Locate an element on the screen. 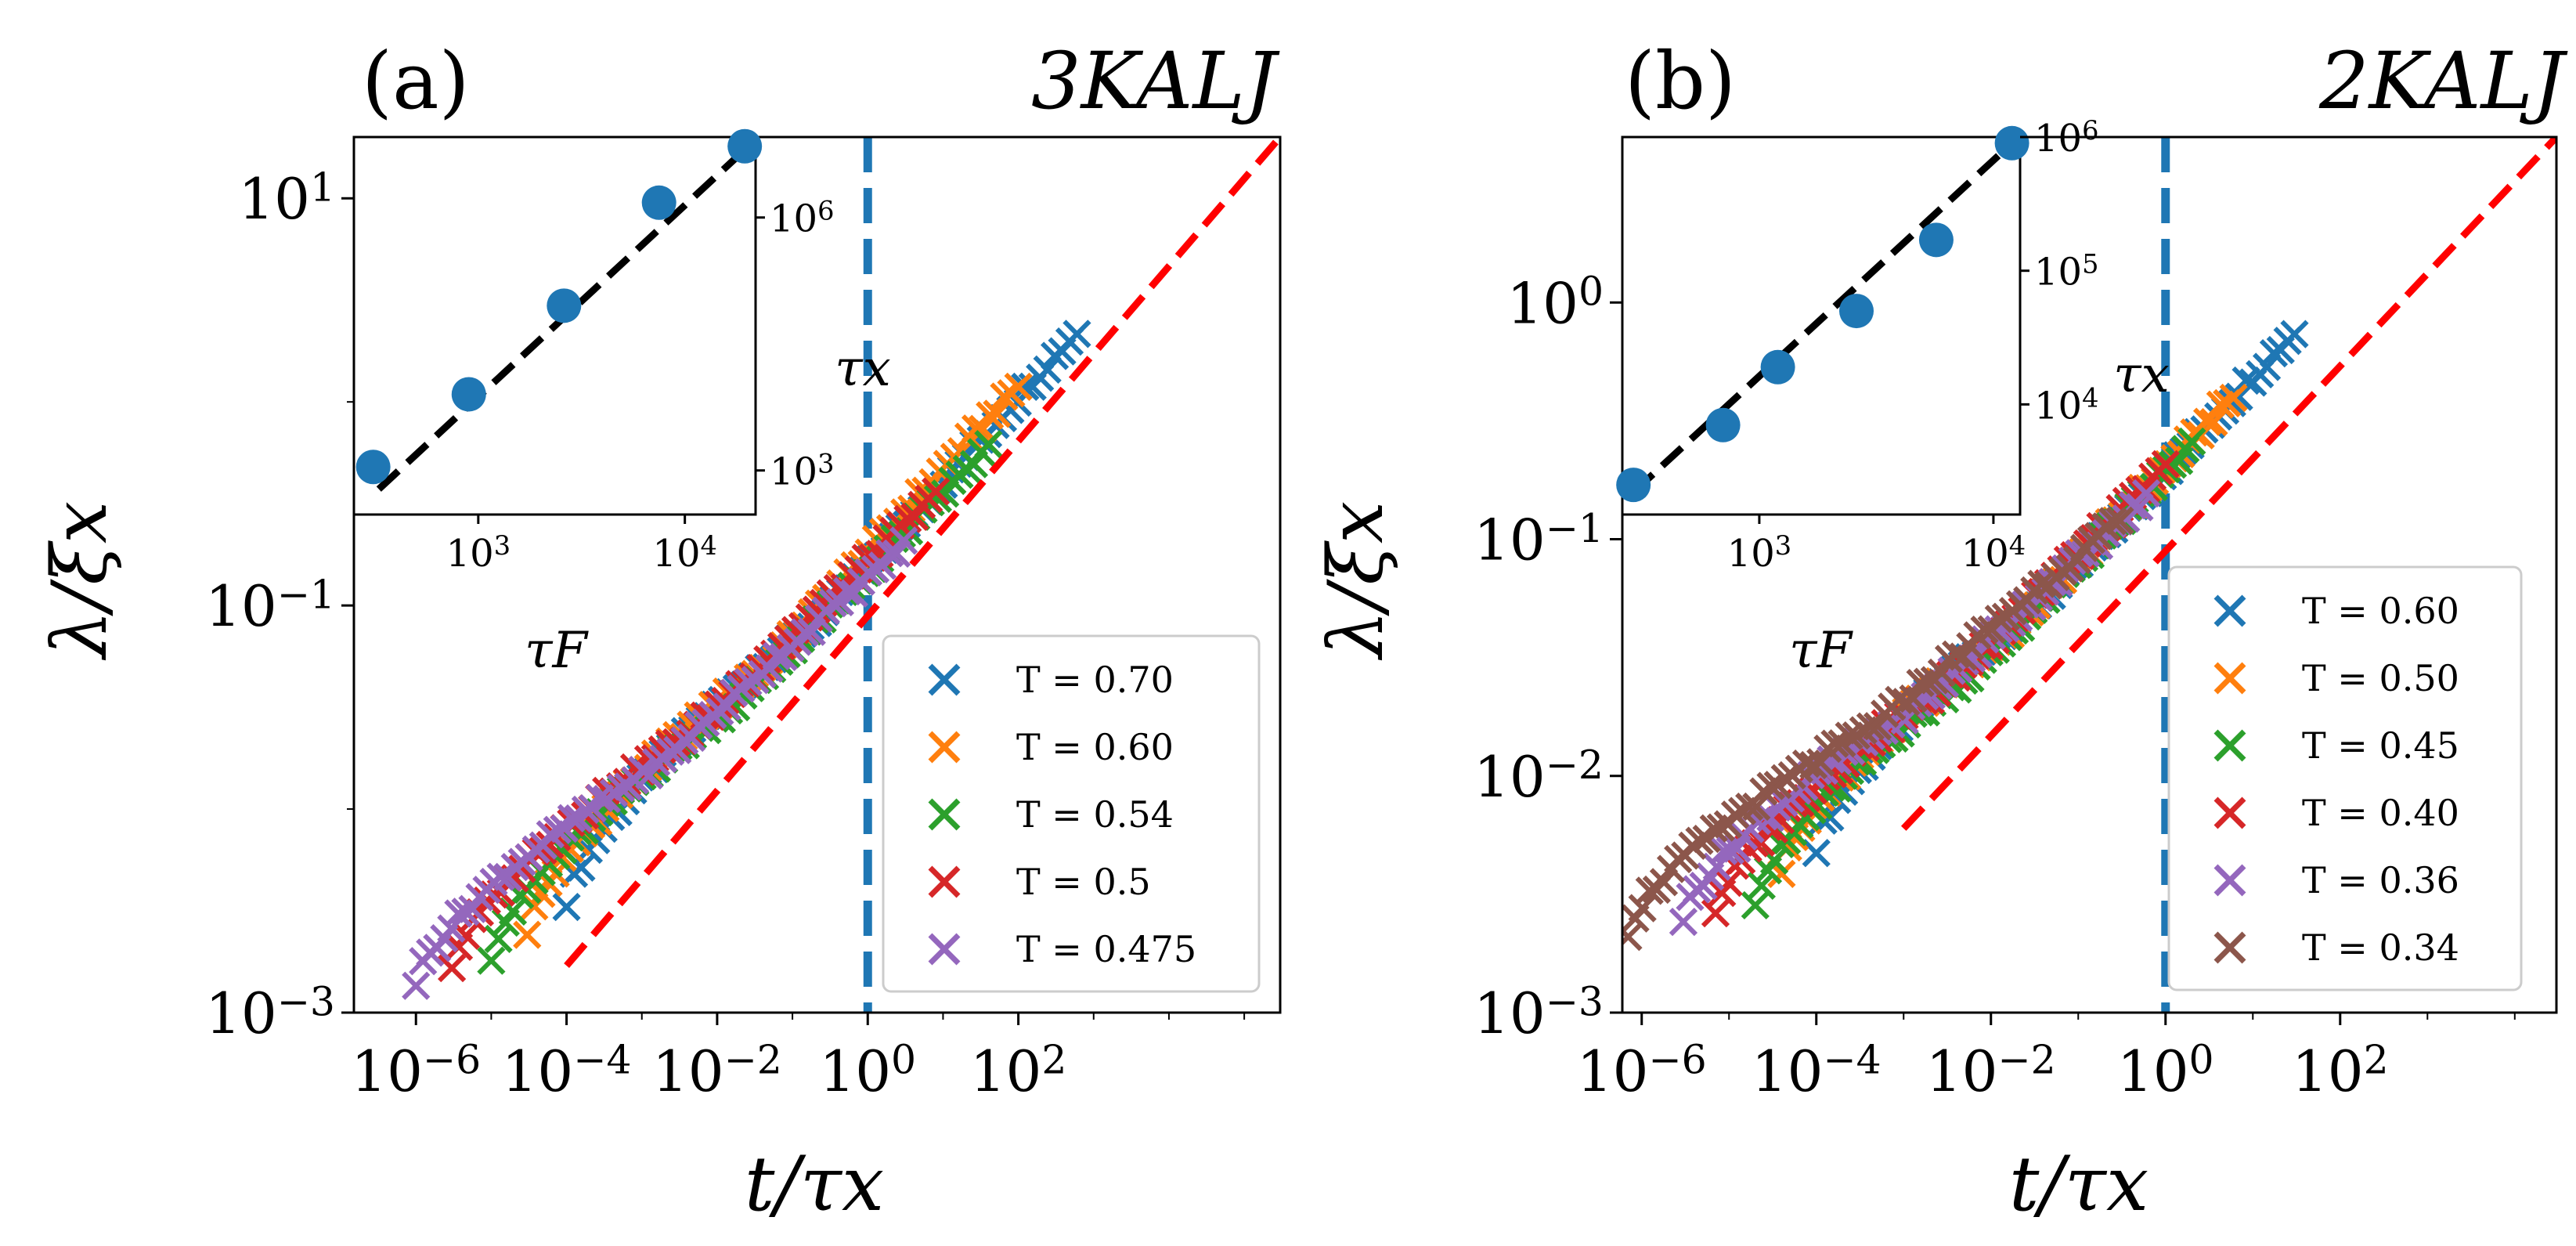 This screenshot has height=1246, width=2576. panel-a-title: 3KALJ is located at coordinates (1156, 81).